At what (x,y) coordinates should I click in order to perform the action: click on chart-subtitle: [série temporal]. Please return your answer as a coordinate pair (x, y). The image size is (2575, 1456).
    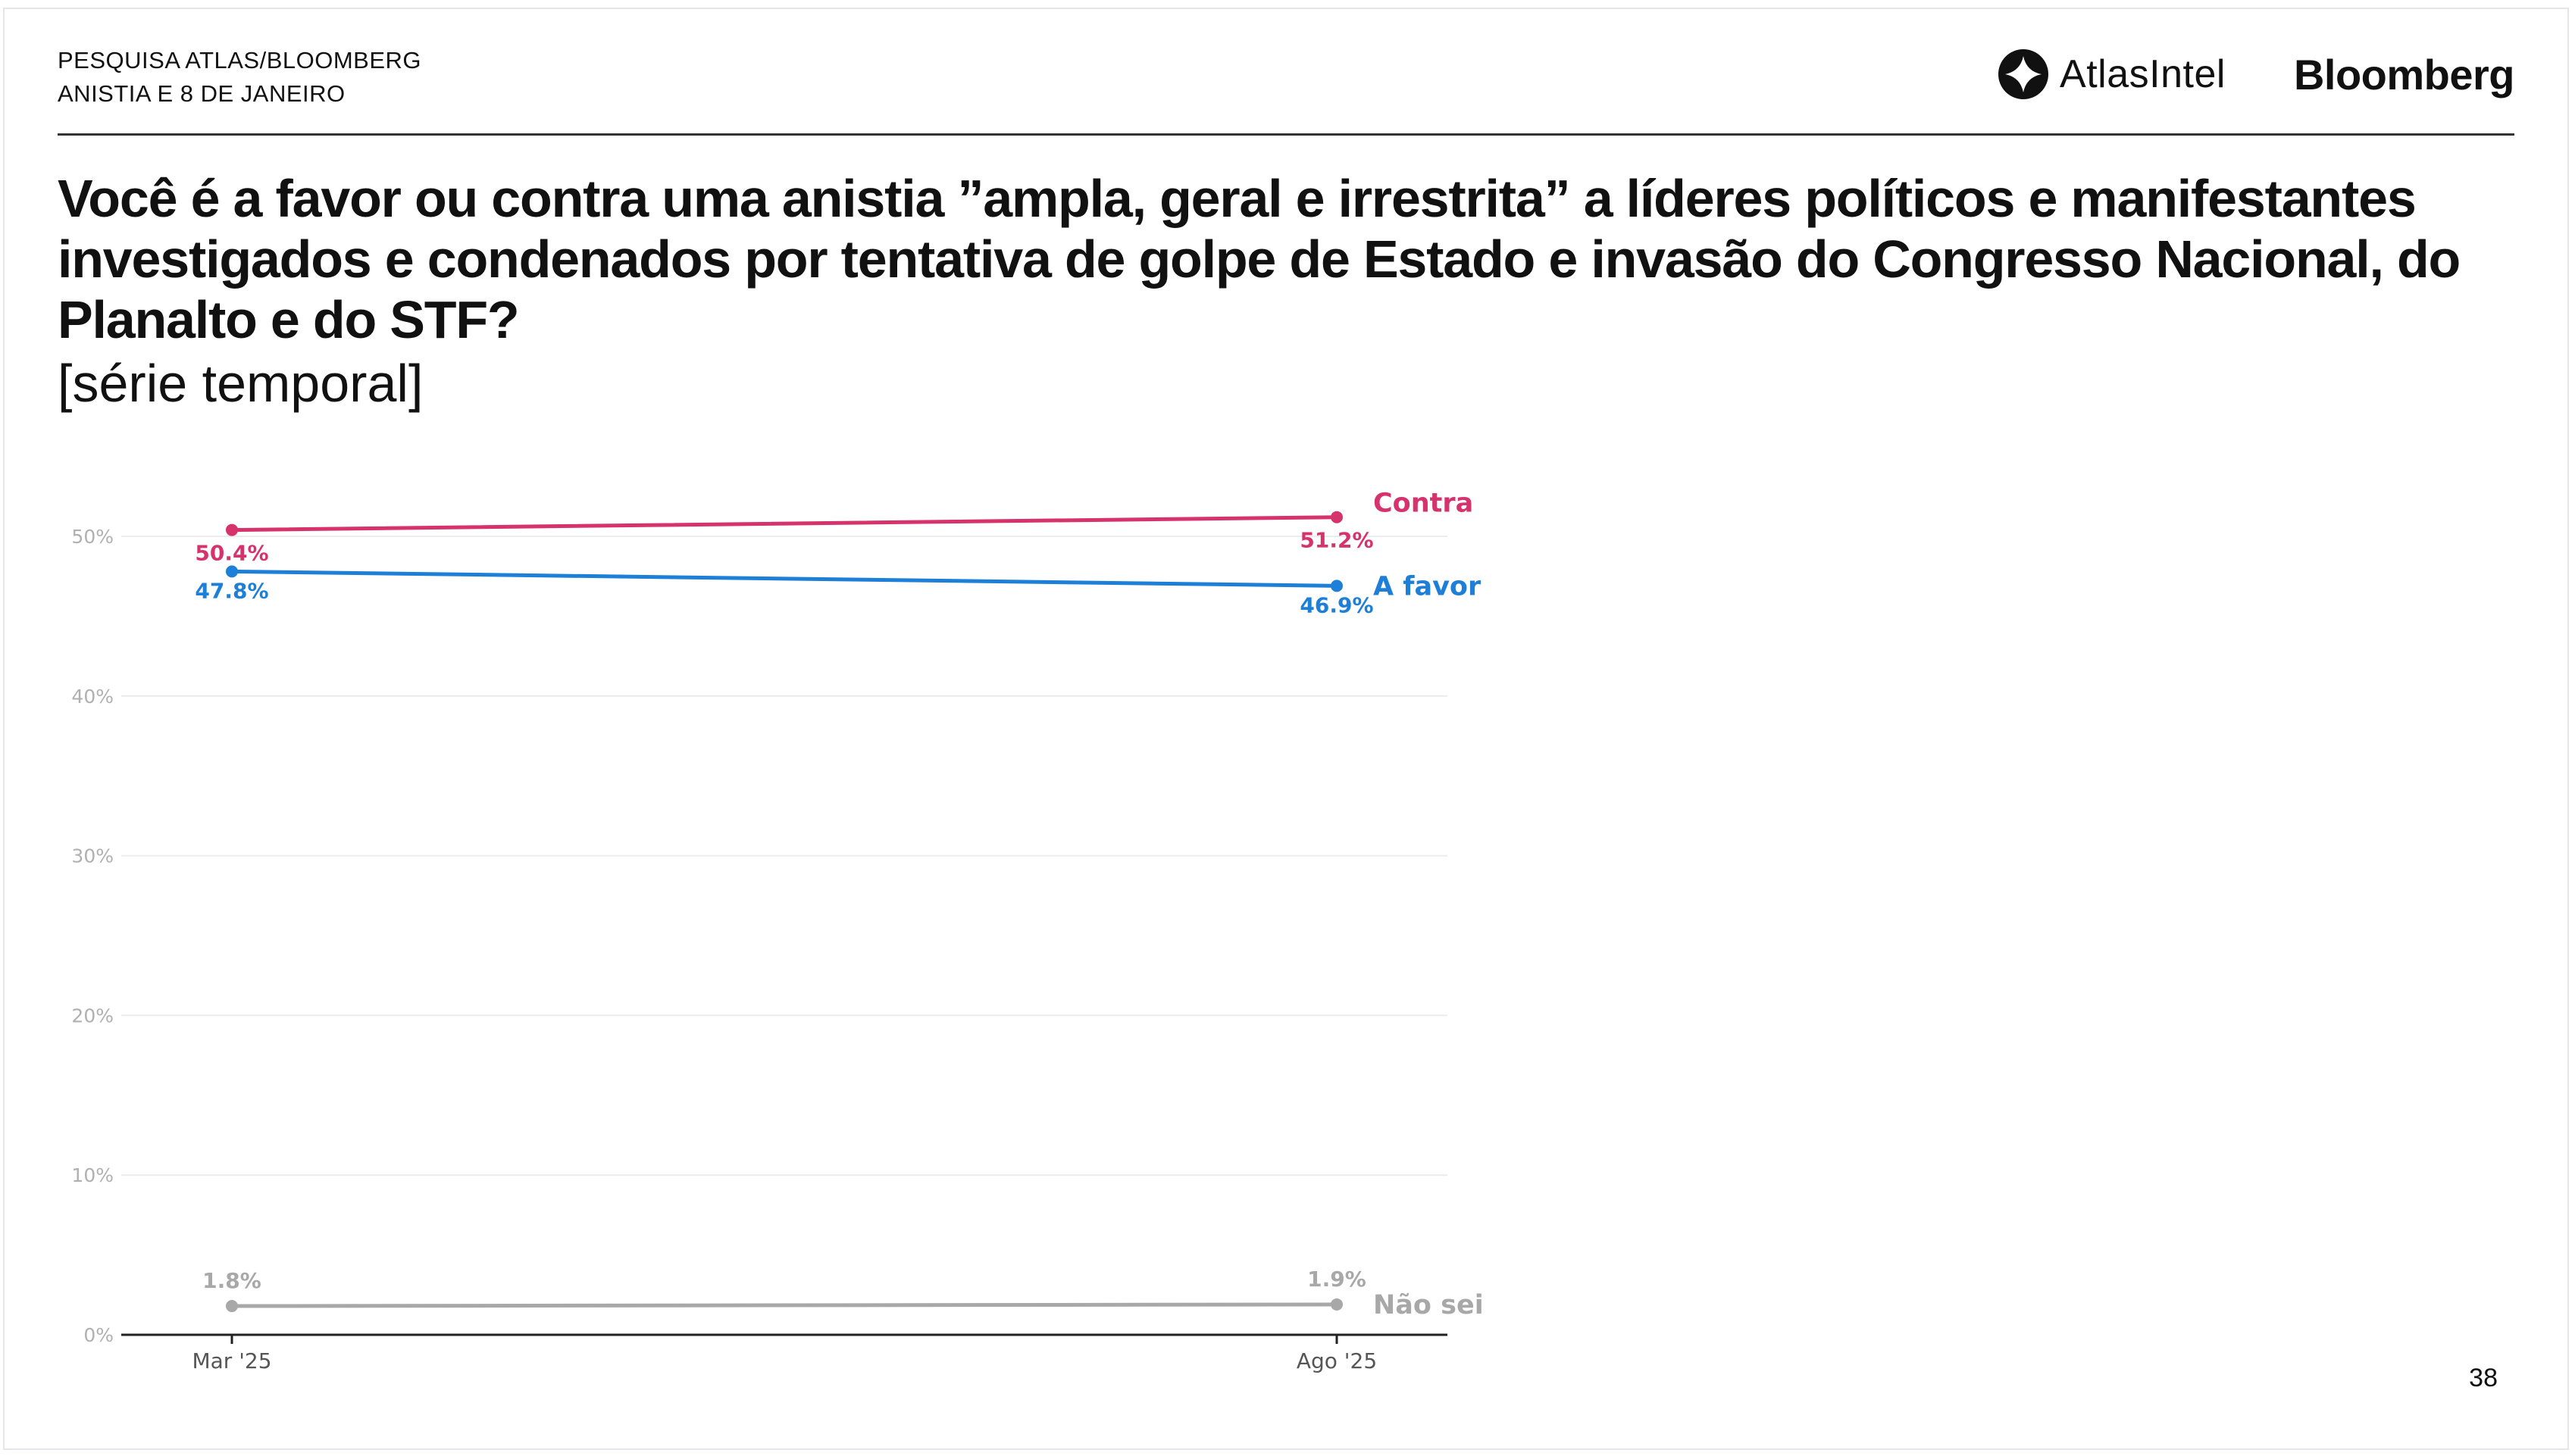
    Looking at the image, I should click on (241, 383).